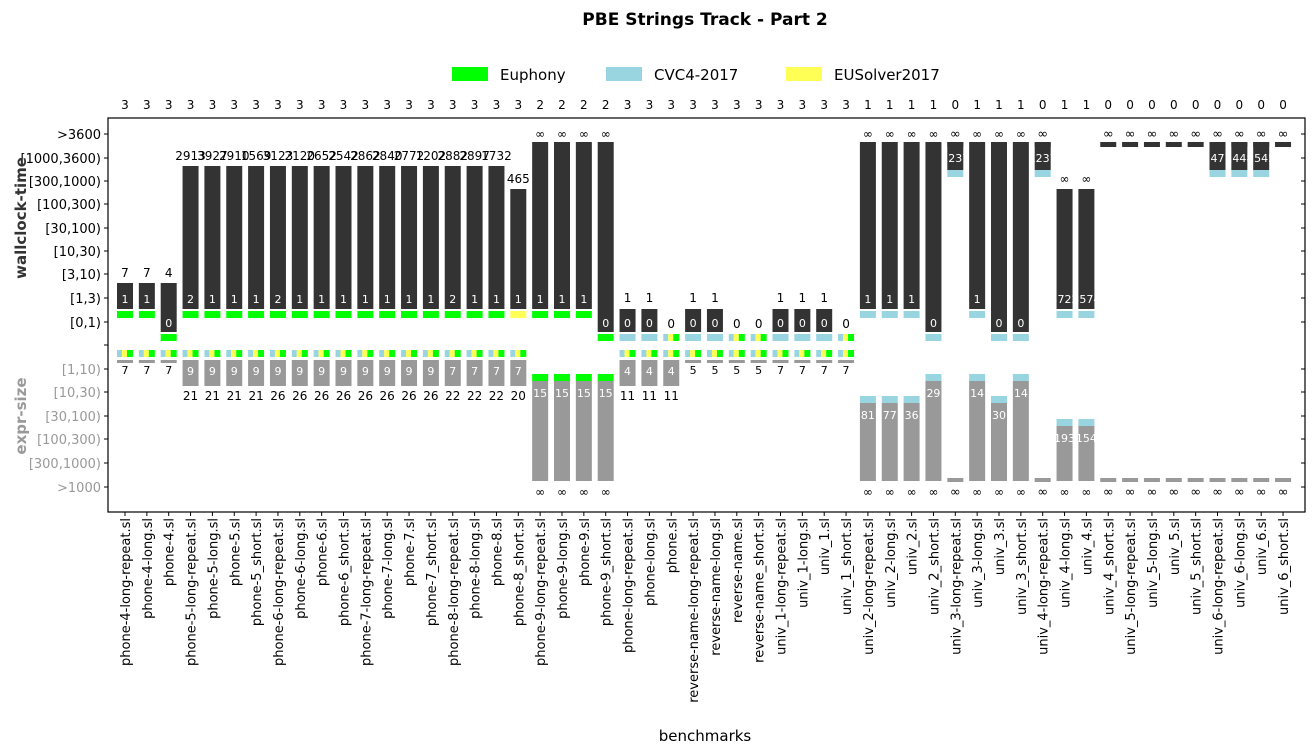 Image resolution: width=1315 pixels, height=756 pixels. I want to click on time-top-label: 3927, so click(212, 156).